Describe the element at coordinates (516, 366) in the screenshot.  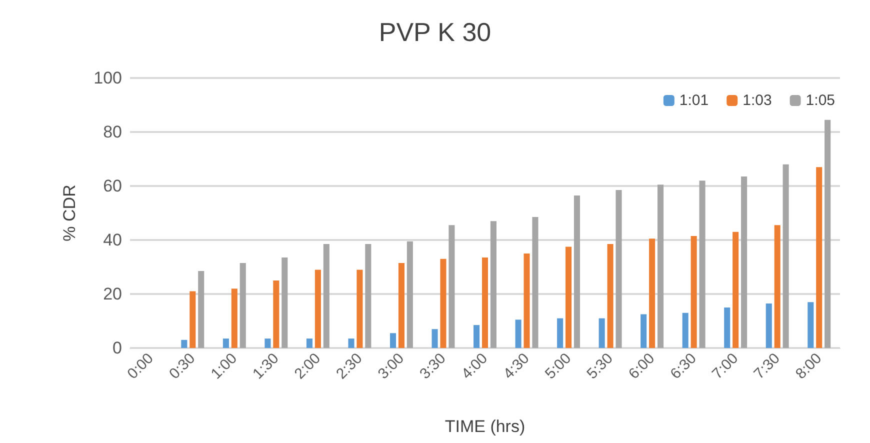
I see `x-tick-label: 4:30` at that location.